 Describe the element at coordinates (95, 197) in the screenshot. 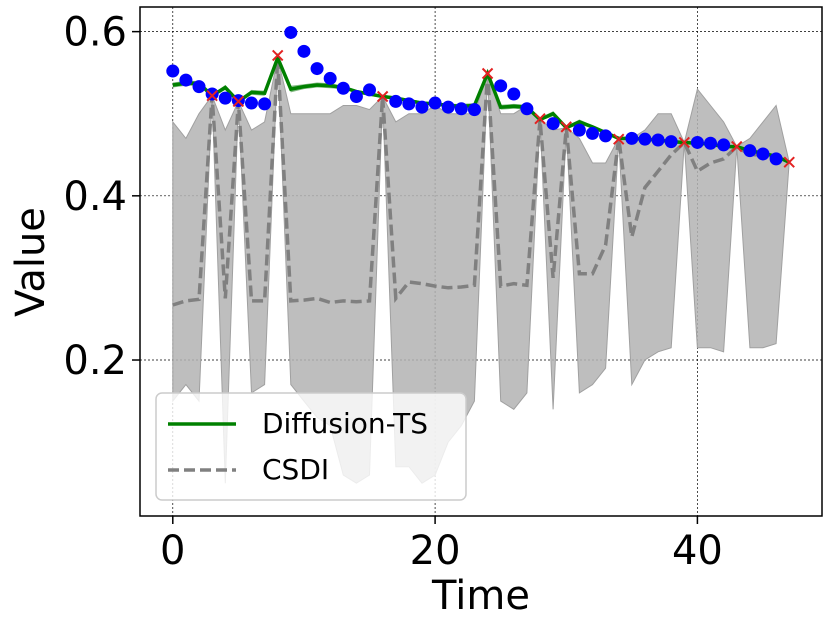

I see `y-tick-label-1: 0.4` at that location.